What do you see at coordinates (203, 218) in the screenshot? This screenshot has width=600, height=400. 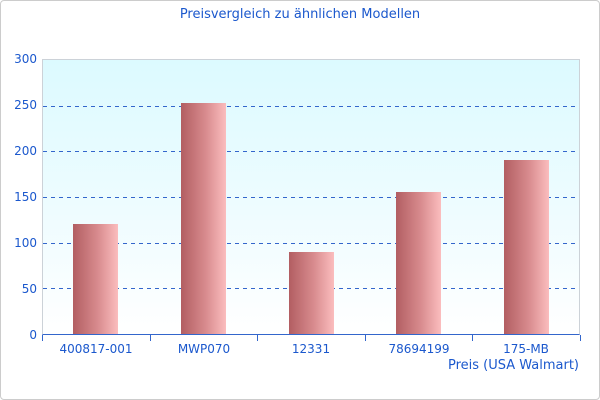 I see `bar-MWP070` at bounding box center [203, 218].